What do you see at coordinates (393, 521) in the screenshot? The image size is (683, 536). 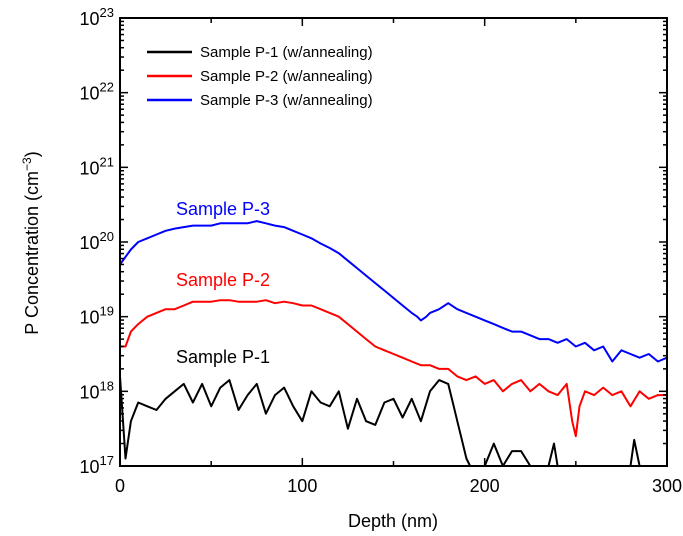 I see `x-axis-title: Depth (nm)` at bounding box center [393, 521].